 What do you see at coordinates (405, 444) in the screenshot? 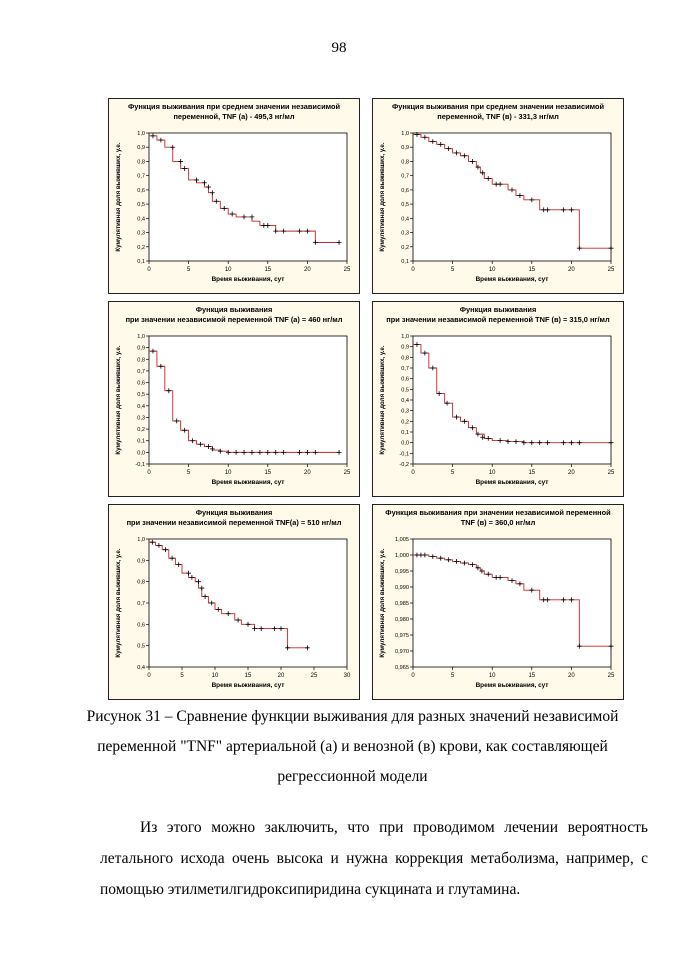
I see `y-tick-label: 0,0` at bounding box center [405, 444].